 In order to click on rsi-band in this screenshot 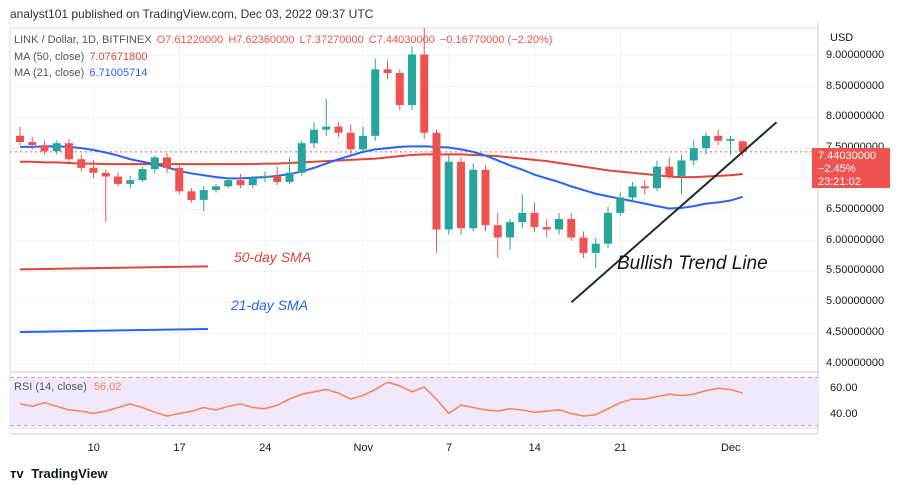, I will do `click(414, 401)`.